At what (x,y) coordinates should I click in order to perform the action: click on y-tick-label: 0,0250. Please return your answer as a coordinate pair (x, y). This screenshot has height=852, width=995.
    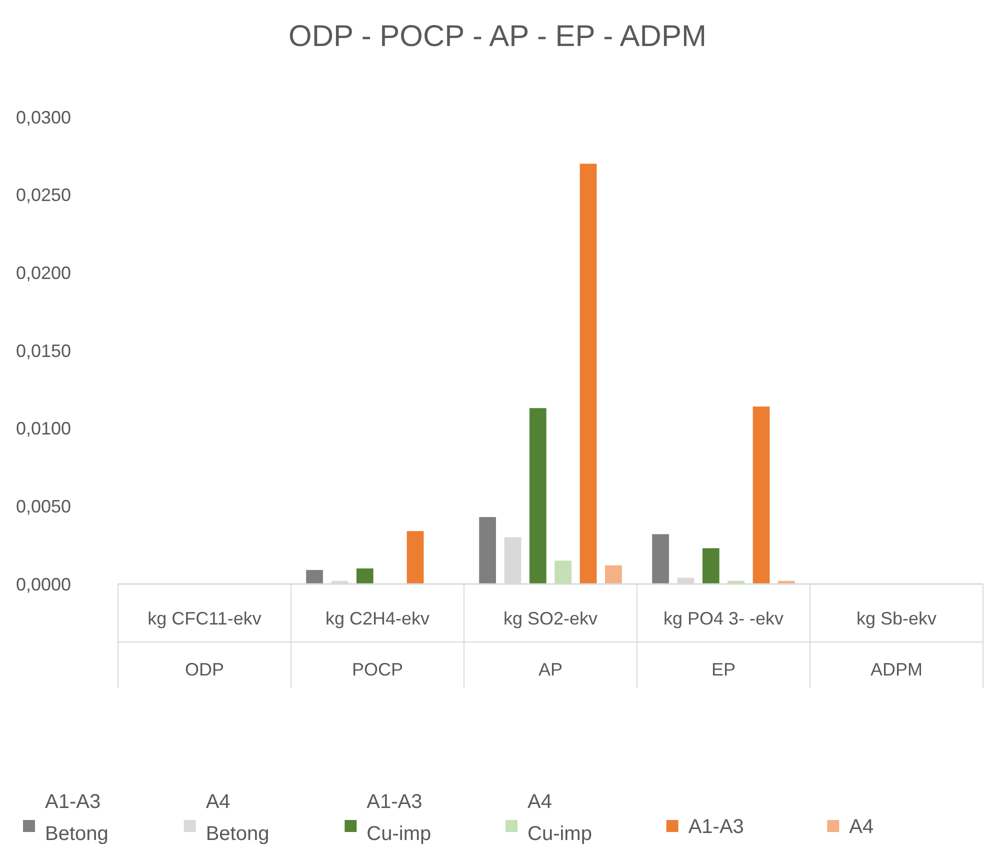
    Looking at the image, I should click on (44, 195).